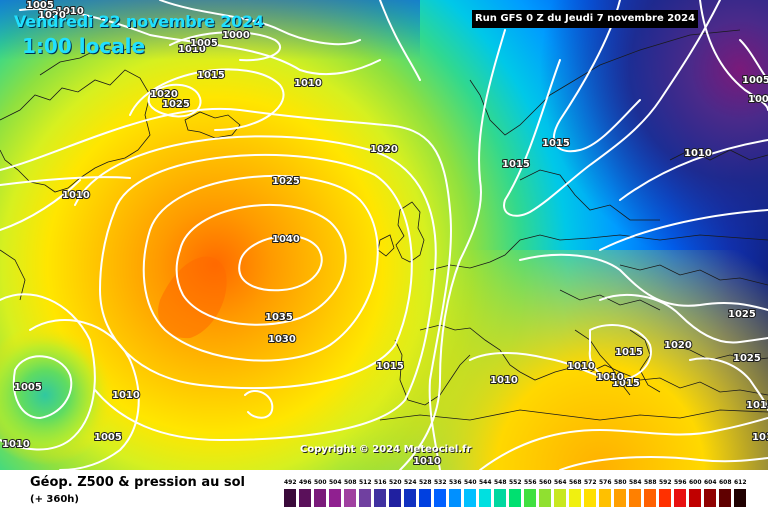 This screenshot has height=512, width=768. I want to click on scale-label: 568, so click(575, 482).